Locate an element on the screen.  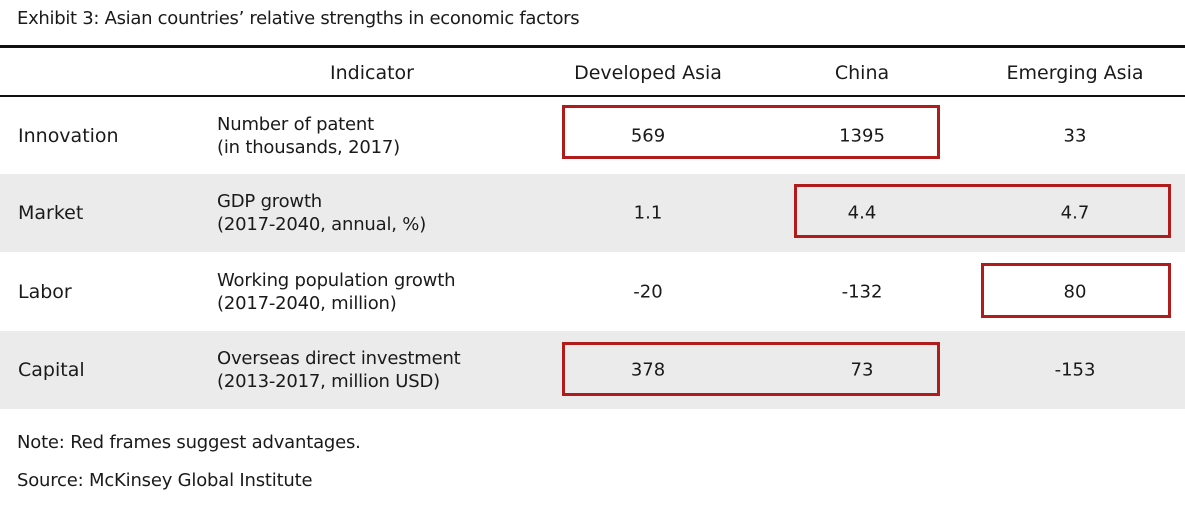
header-china: China is located at coordinates (862, 73).